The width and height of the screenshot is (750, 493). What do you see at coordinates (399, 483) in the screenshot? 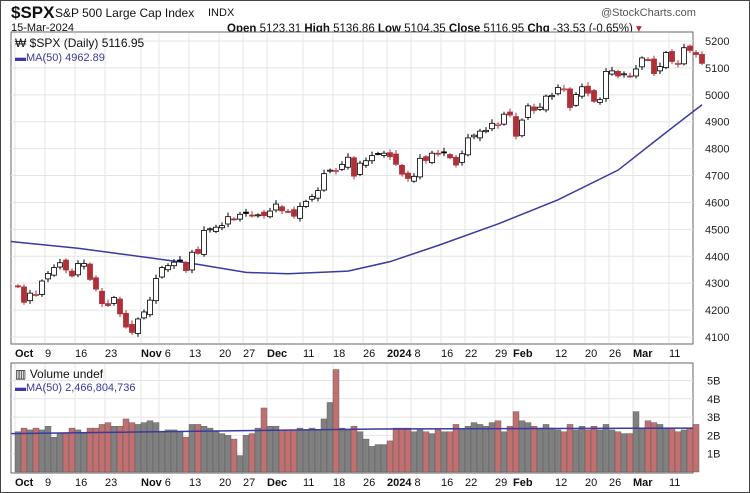
I see `x-tick-label: 2024` at bounding box center [399, 483].